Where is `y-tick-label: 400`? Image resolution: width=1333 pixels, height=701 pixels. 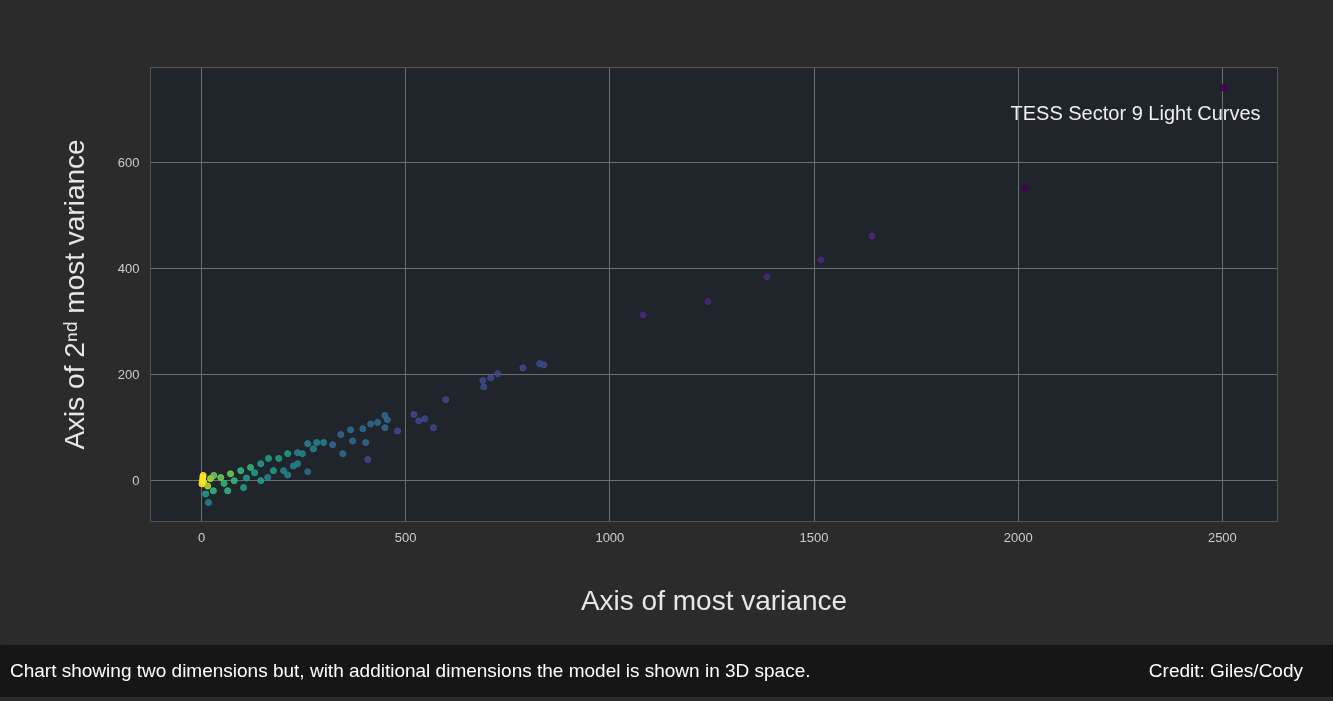 y-tick-label: 400 is located at coordinates (128, 269).